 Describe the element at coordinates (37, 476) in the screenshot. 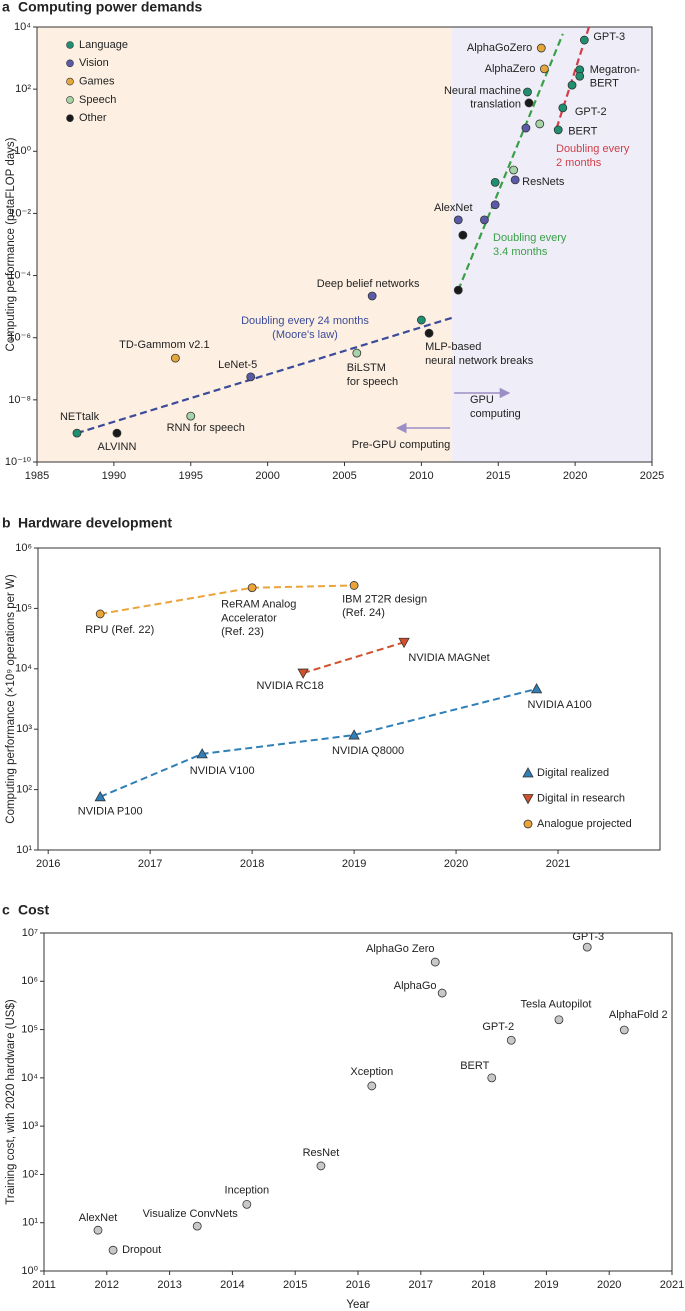

I see `x-tick-label: 1985` at that location.